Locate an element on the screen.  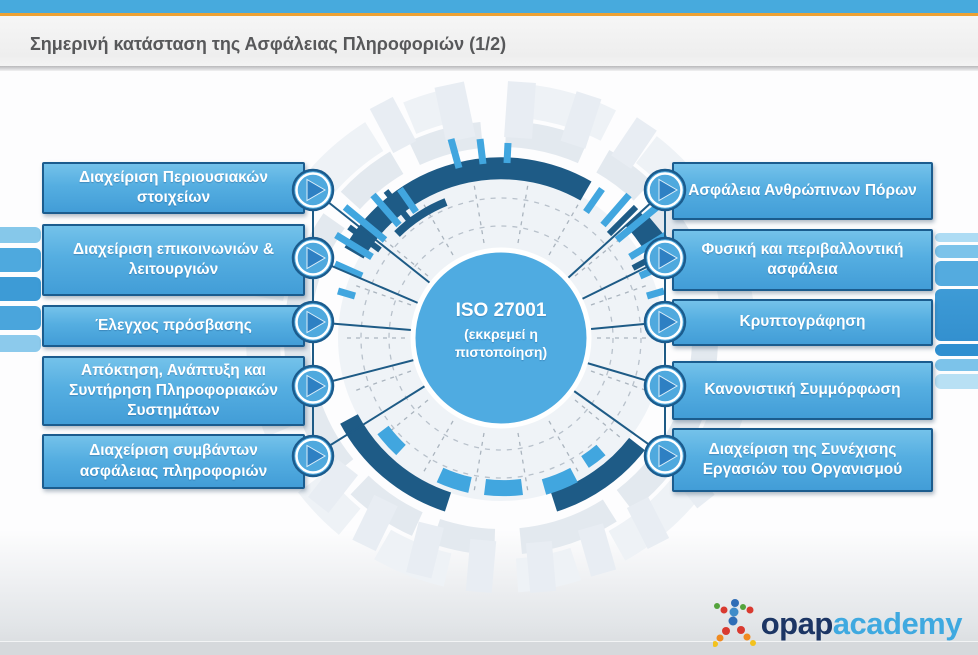
play-button-physical-security is located at coordinates (665, 258).